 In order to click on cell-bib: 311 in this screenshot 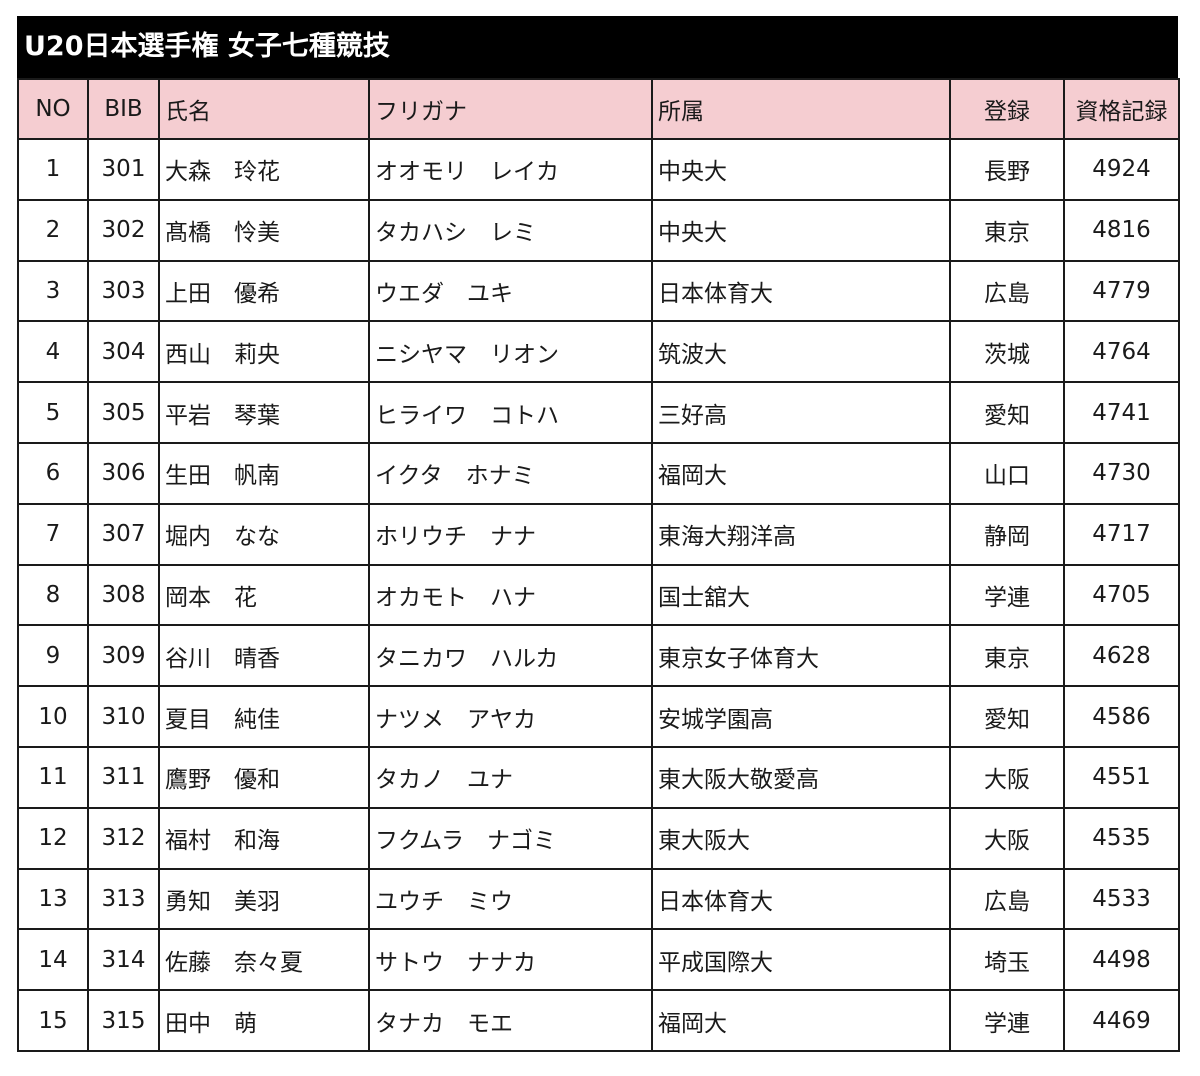, I will do `click(123, 777)`.